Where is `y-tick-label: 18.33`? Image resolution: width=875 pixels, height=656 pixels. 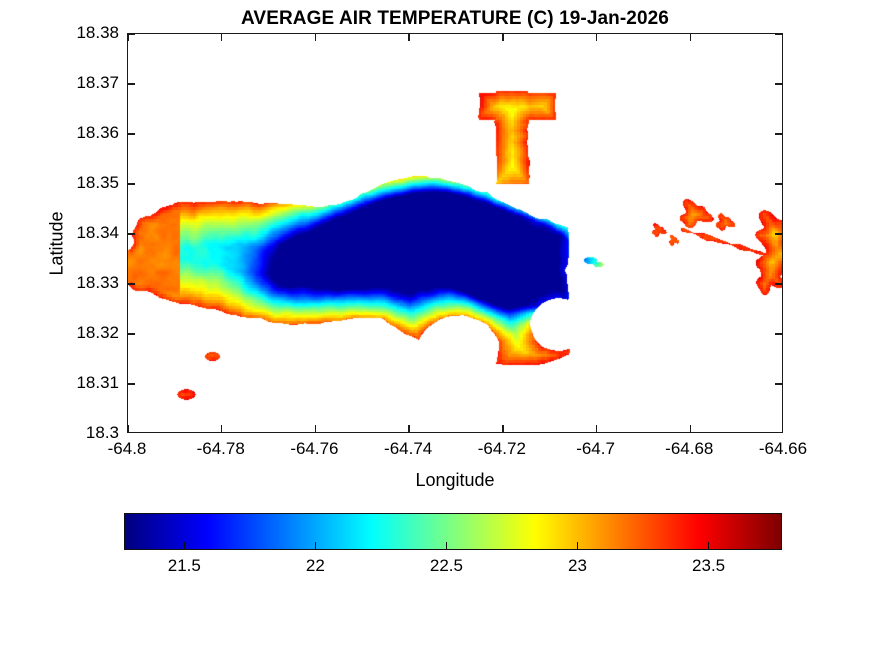 y-tick-label: 18.33 is located at coordinates (97, 282).